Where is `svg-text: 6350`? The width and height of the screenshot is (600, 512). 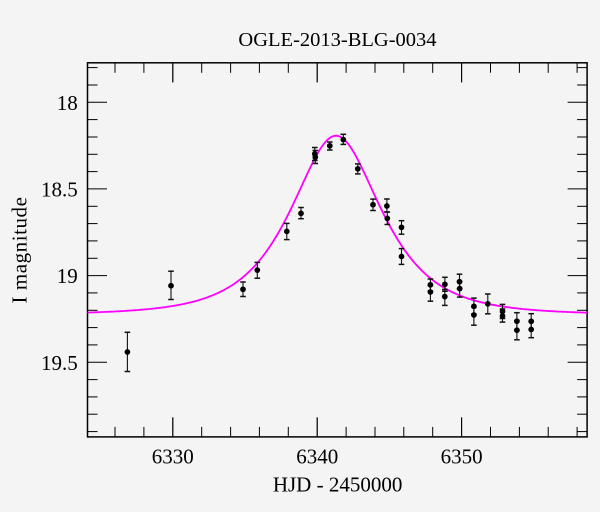
svg-text: 6350 is located at coordinates (462, 456).